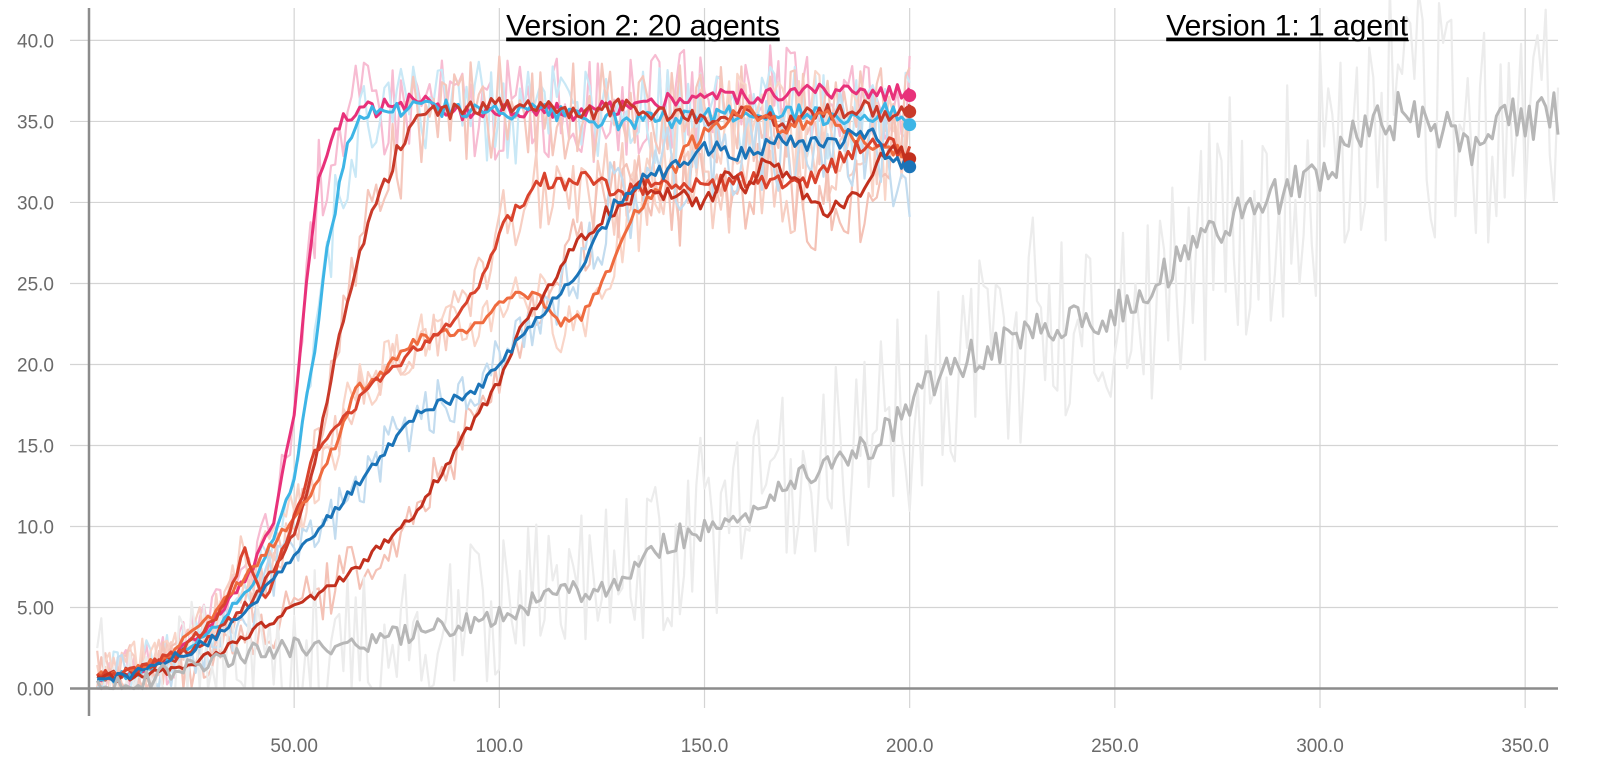 The width and height of the screenshot is (1600, 768). What do you see at coordinates (35, 609) in the screenshot?
I see `y-tick-label: 5.00` at bounding box center [35, 609].